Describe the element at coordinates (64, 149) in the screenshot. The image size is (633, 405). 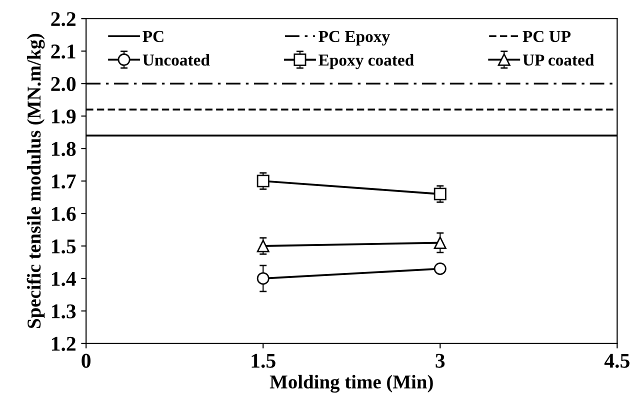
I see `y-tick-label: 1.8` at that location.